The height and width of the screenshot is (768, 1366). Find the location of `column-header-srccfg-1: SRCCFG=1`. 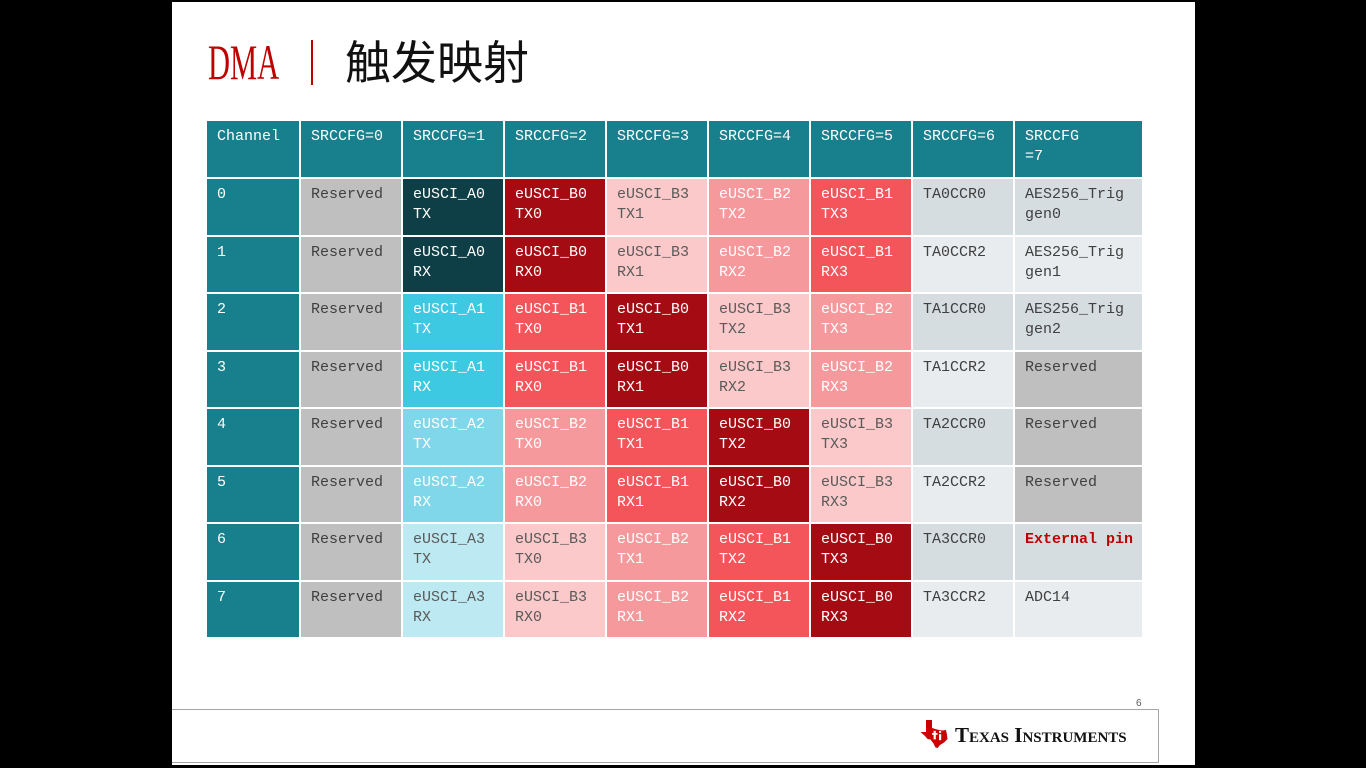

column-header-srccfg-1: SRCCFG=1 is located at coordinates (453, 149).